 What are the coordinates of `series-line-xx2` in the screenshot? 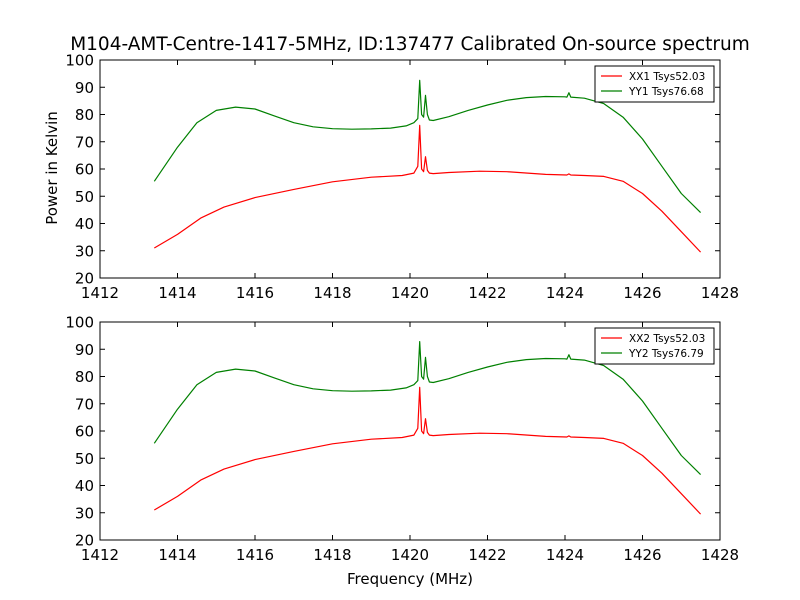 It's located at (427, 450).